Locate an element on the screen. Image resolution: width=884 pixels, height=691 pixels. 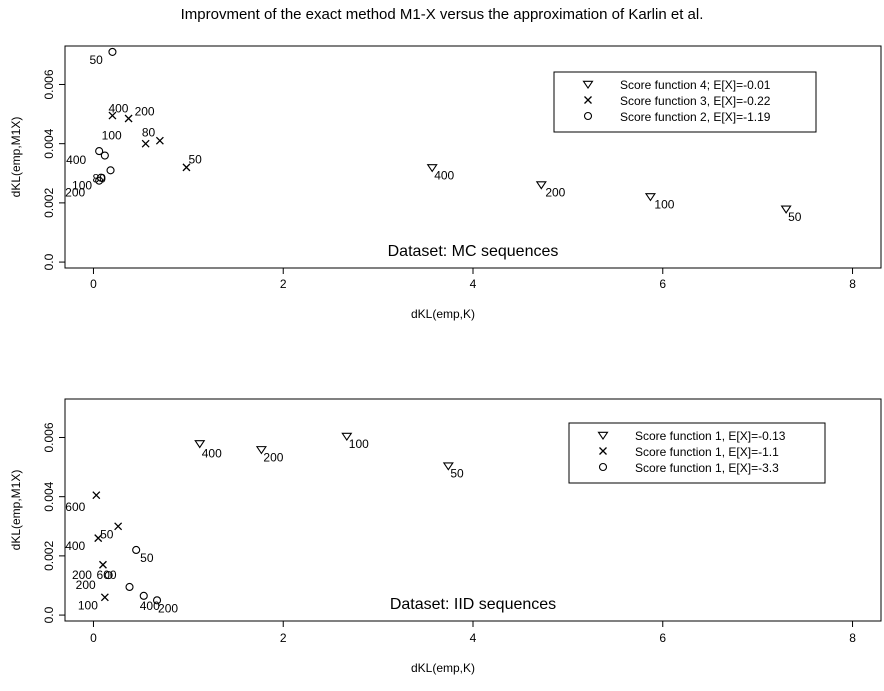
point-label-1-0-3: 50 is located at coordinates (795, 217).